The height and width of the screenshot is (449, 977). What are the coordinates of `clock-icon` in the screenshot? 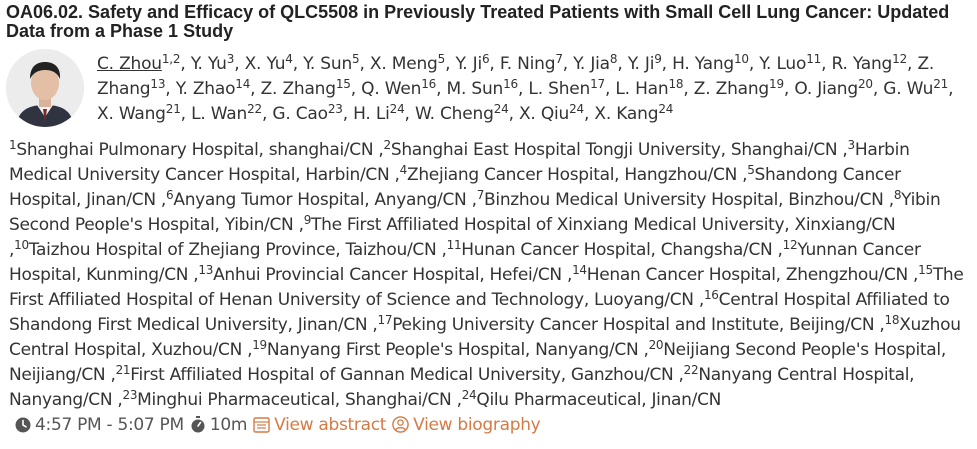 It's located at (23, 428).